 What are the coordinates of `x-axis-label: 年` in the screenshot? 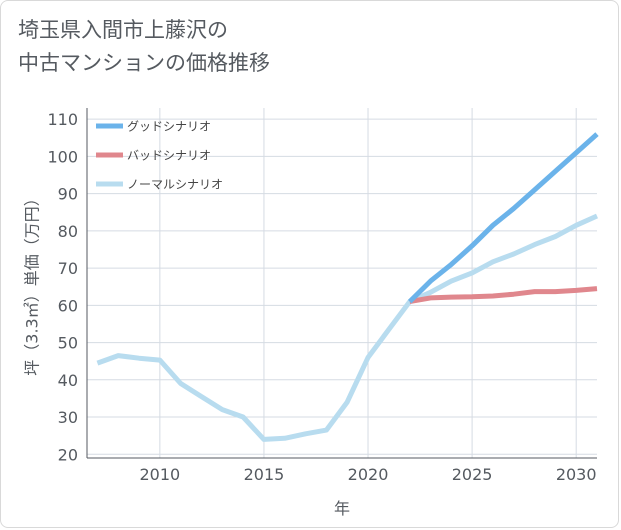 It's located at (342, 508).